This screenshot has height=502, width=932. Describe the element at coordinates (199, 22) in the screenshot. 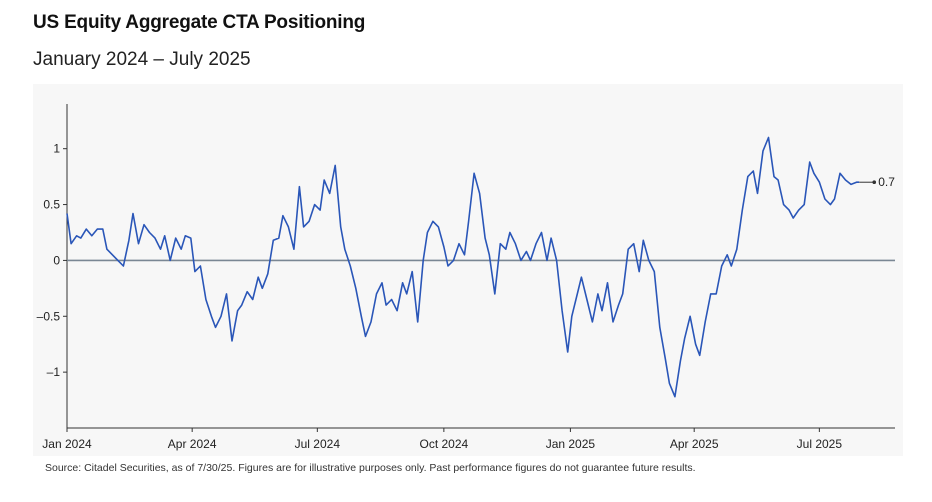

I see `chart-title: US Equity Aggregate CTA Positioning` at that location.